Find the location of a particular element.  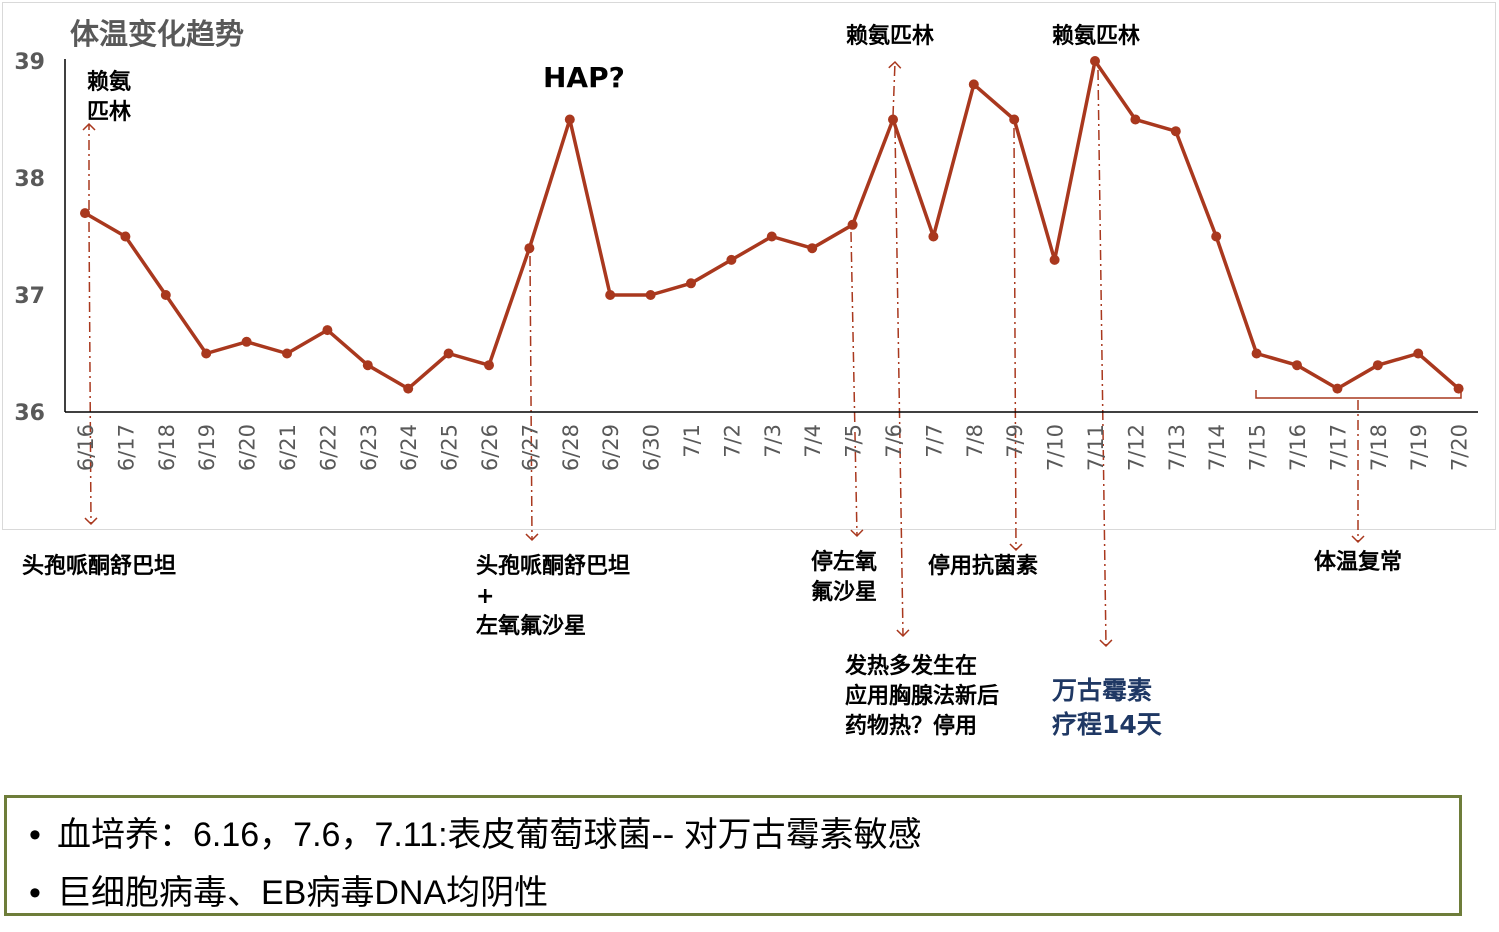

info-line-virus-dna: • 巨细胞病毒、EB病毒DNA均阴性 is located at coordinates (744, 893).